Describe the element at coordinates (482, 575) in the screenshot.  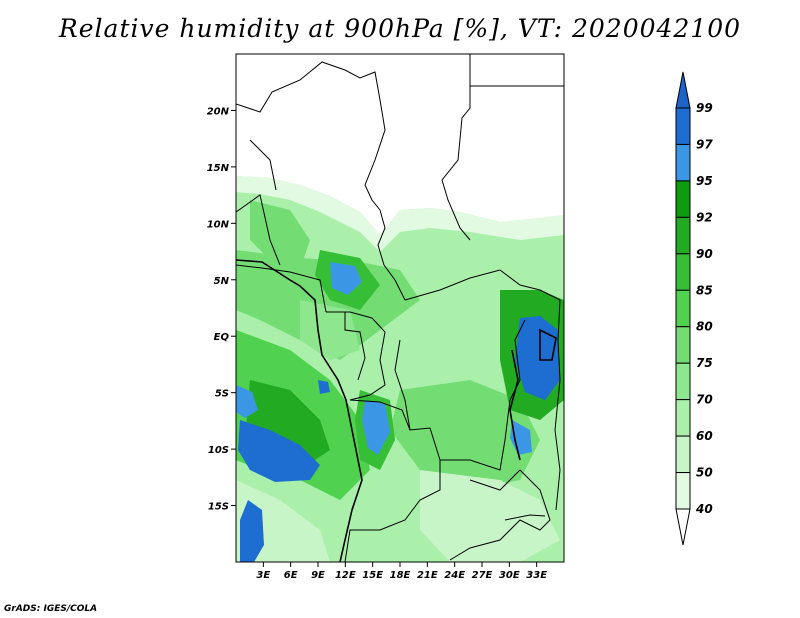
I see `lon-tick-label: 27E` at that location.